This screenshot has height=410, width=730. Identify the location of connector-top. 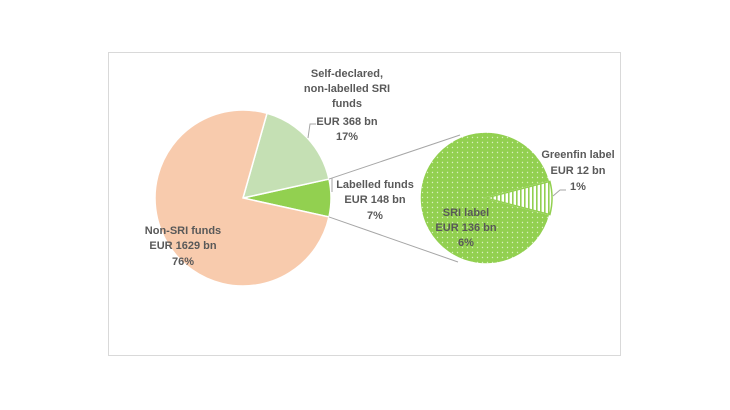
(394, 157).